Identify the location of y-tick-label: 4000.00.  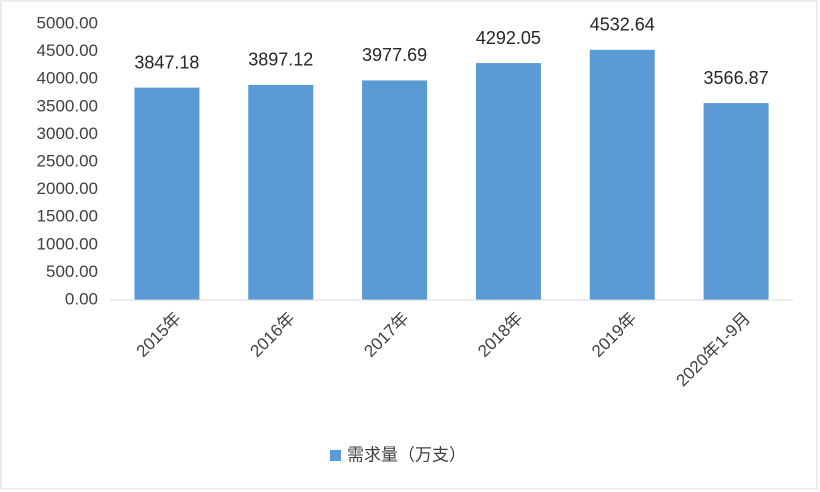
(67, 78).